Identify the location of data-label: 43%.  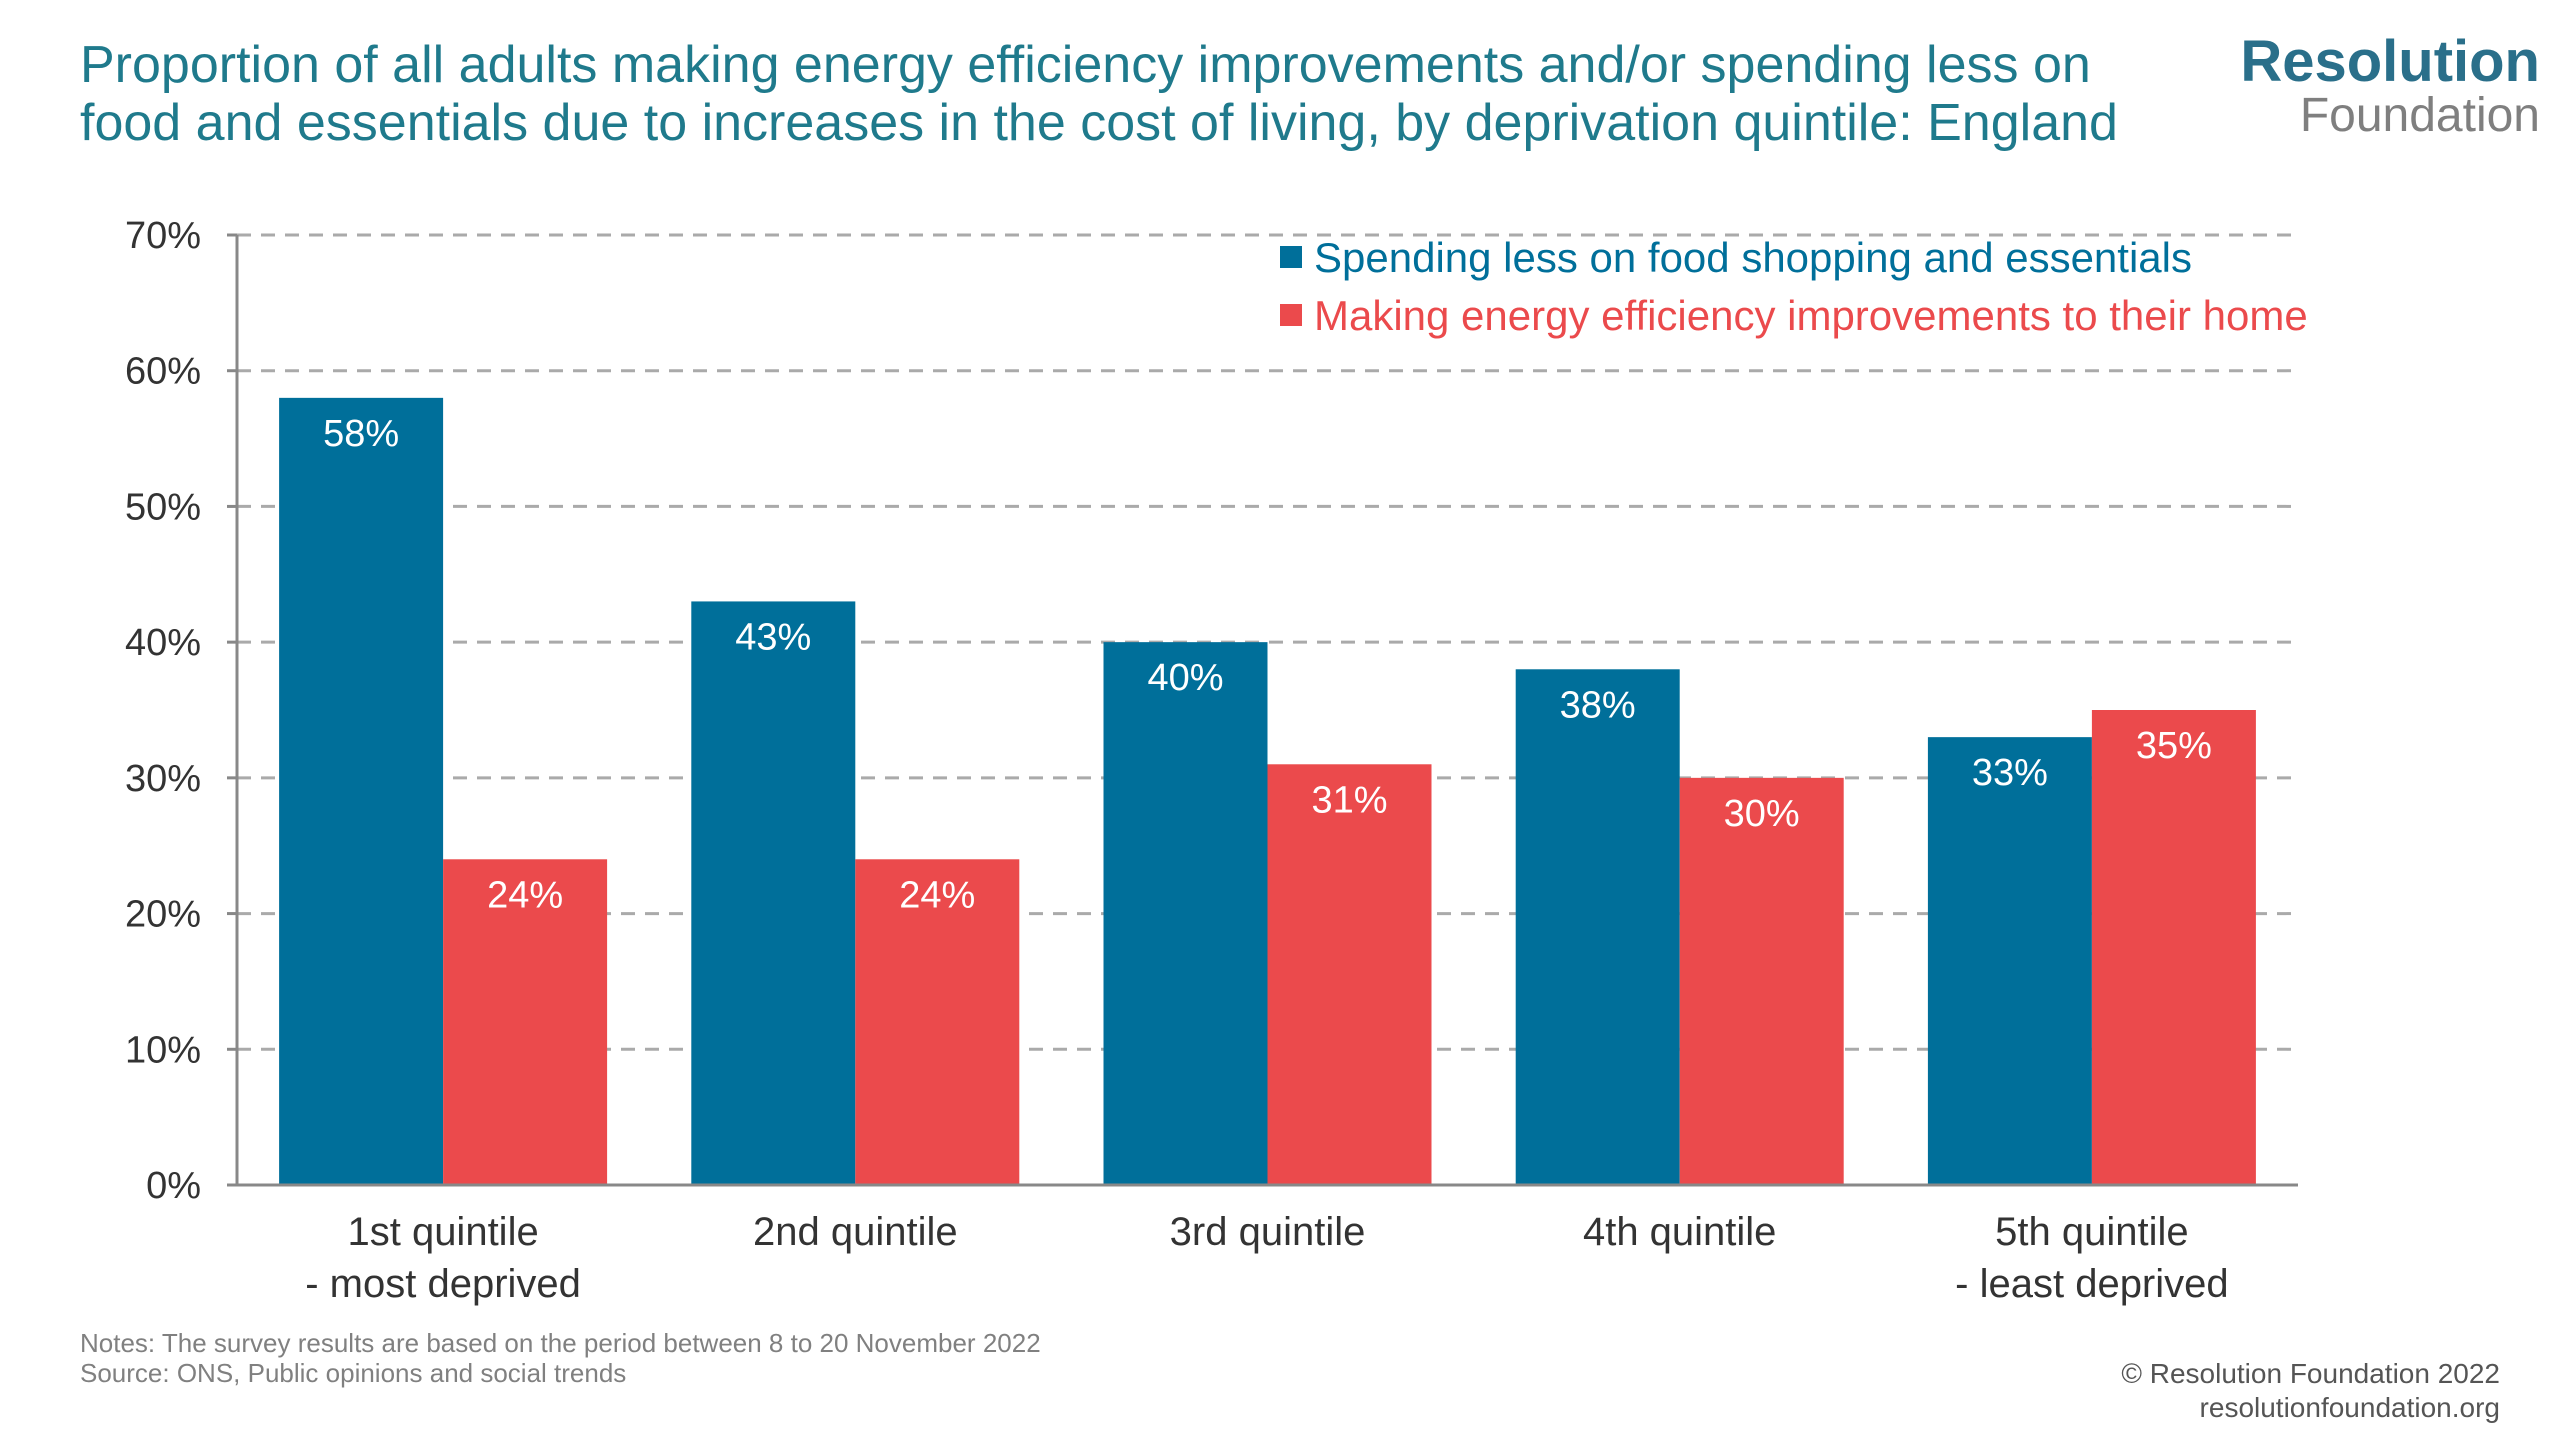
(773, 637).